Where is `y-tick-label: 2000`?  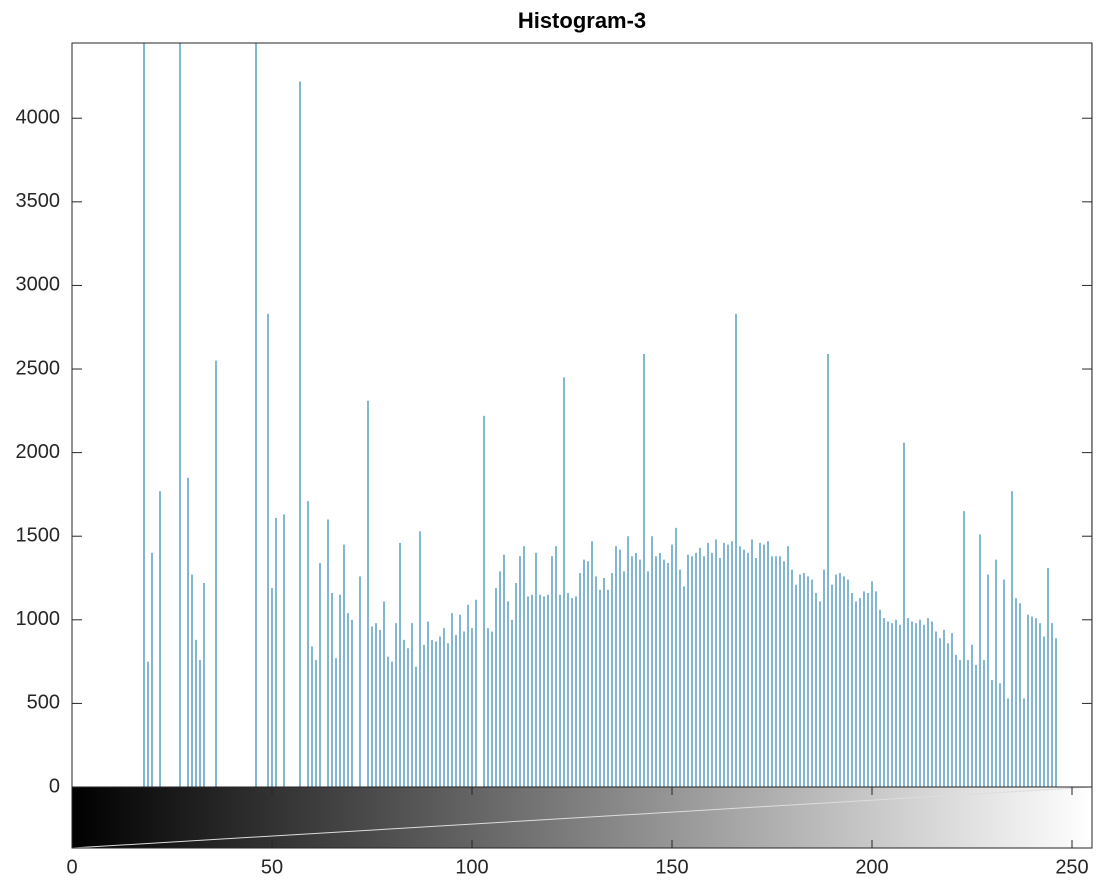
y-tick-label: 2000 is located at coordinates (38, 452).